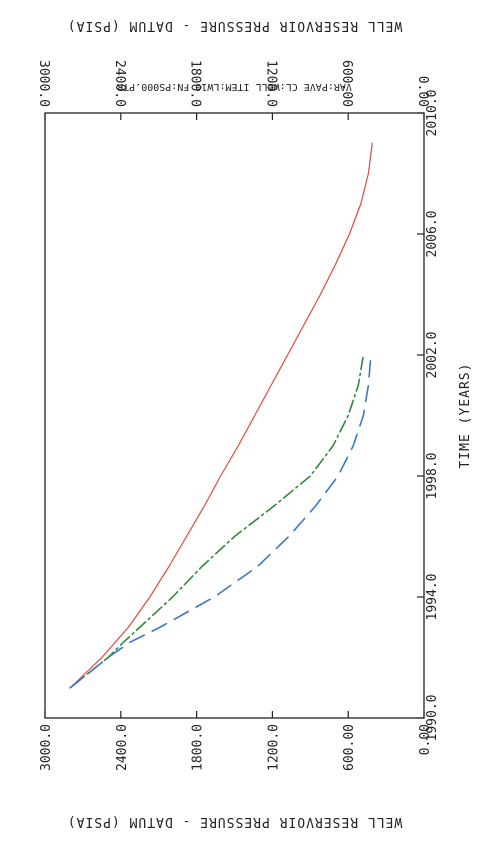 This screenshot has height=846, width=484. I want to click on bottom-pressure-axis-title: WELL RESERVOIR PRESSURE - DATUM (PSIA), so click(234, 821).